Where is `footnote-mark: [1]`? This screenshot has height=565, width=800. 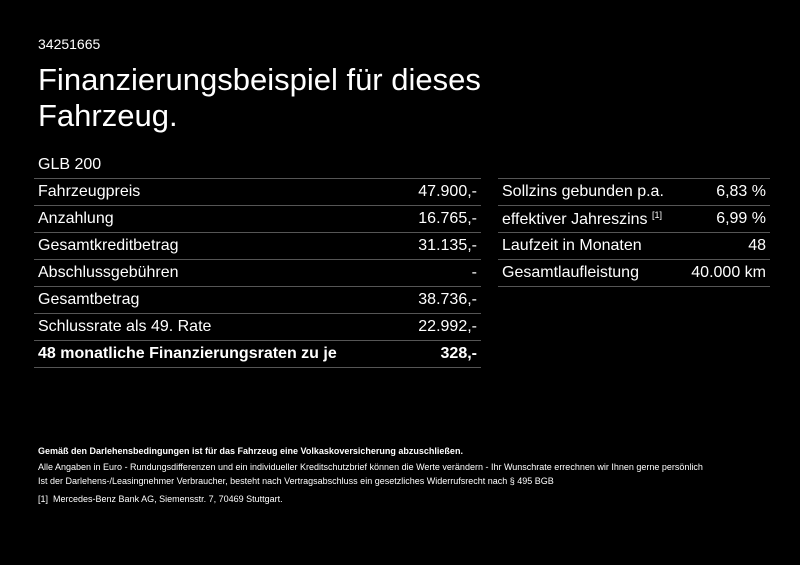
footnote-mark: [1] is located at coordinates (43, 499).